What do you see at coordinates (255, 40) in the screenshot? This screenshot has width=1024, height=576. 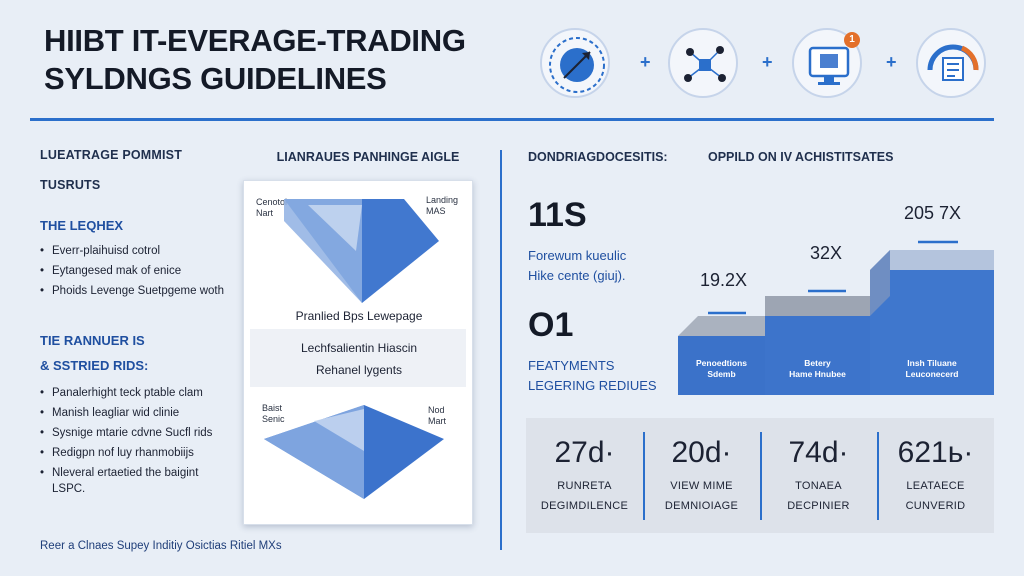 I see `title-line-1: HIIBT IT-EVERAGE-TRADING` at bounding box center [255, 40].